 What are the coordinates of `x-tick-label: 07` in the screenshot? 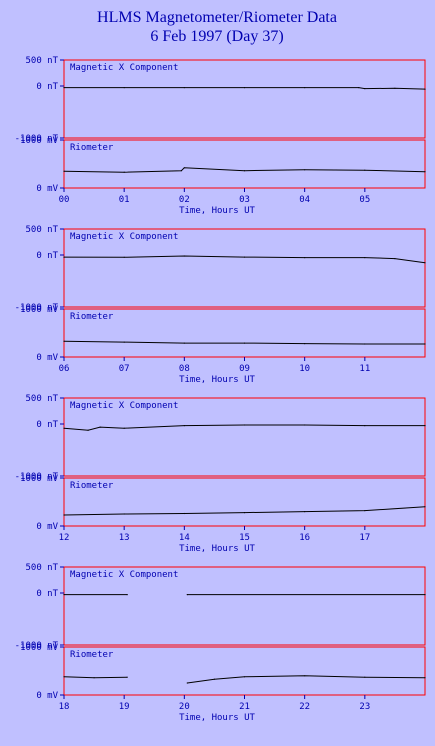 It's located at (124, 369).